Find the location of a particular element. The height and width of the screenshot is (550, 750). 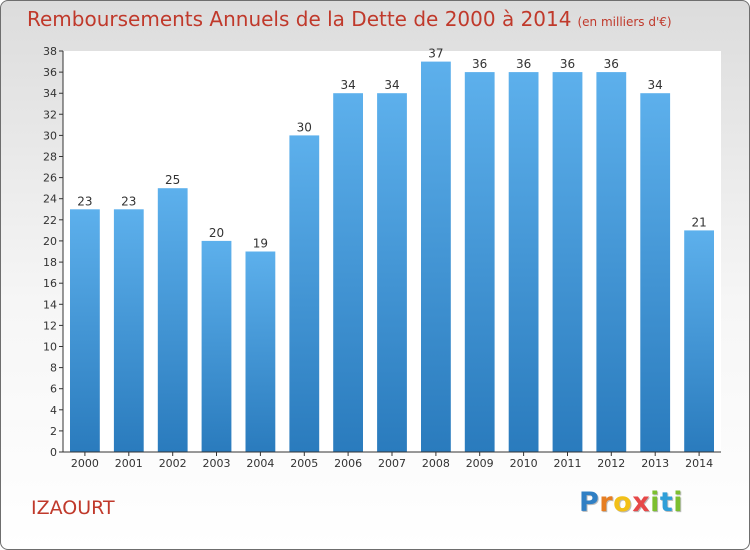

y-tick-label-28: 28 is located at coordinates (50, 157).